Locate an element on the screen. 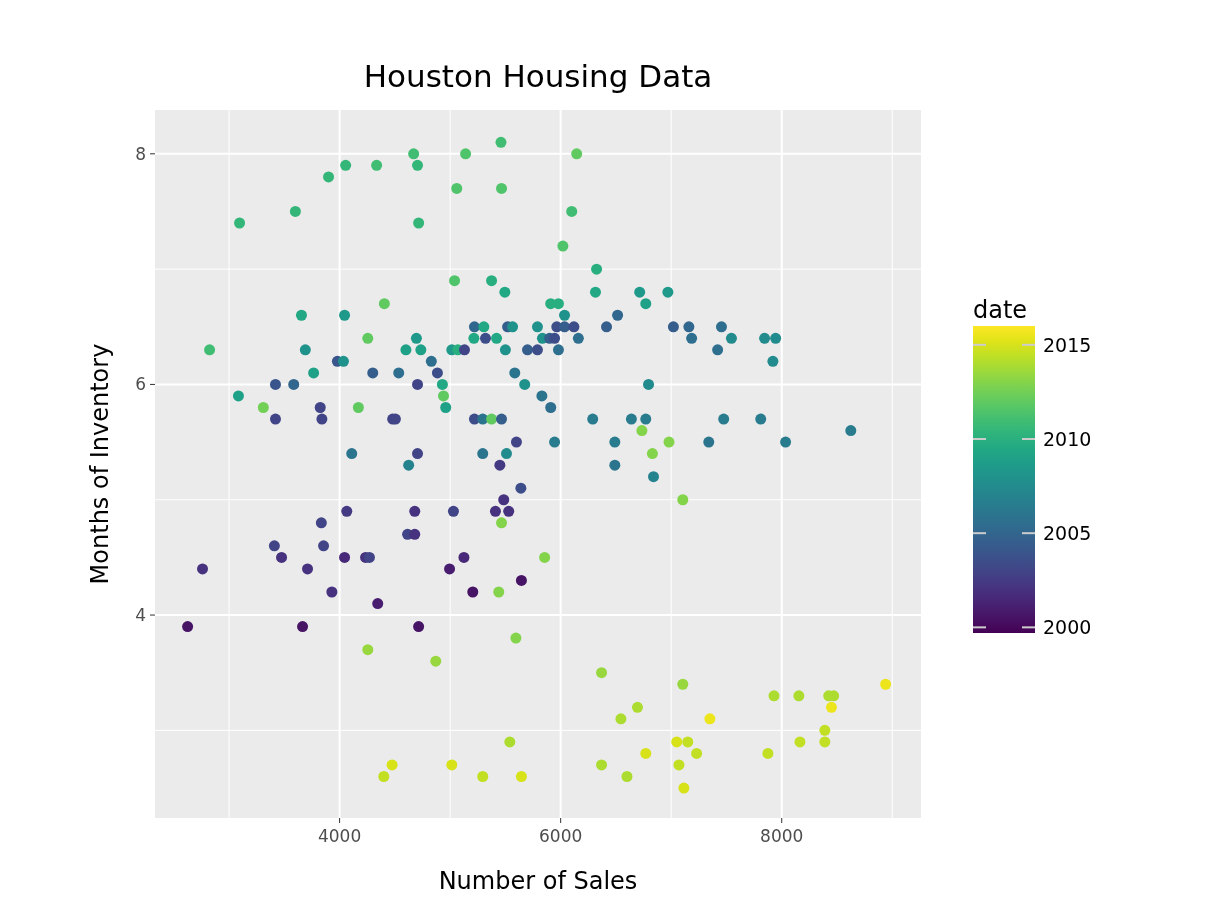  color-bar-label: 2005 is located at coordinates (1067, 533).